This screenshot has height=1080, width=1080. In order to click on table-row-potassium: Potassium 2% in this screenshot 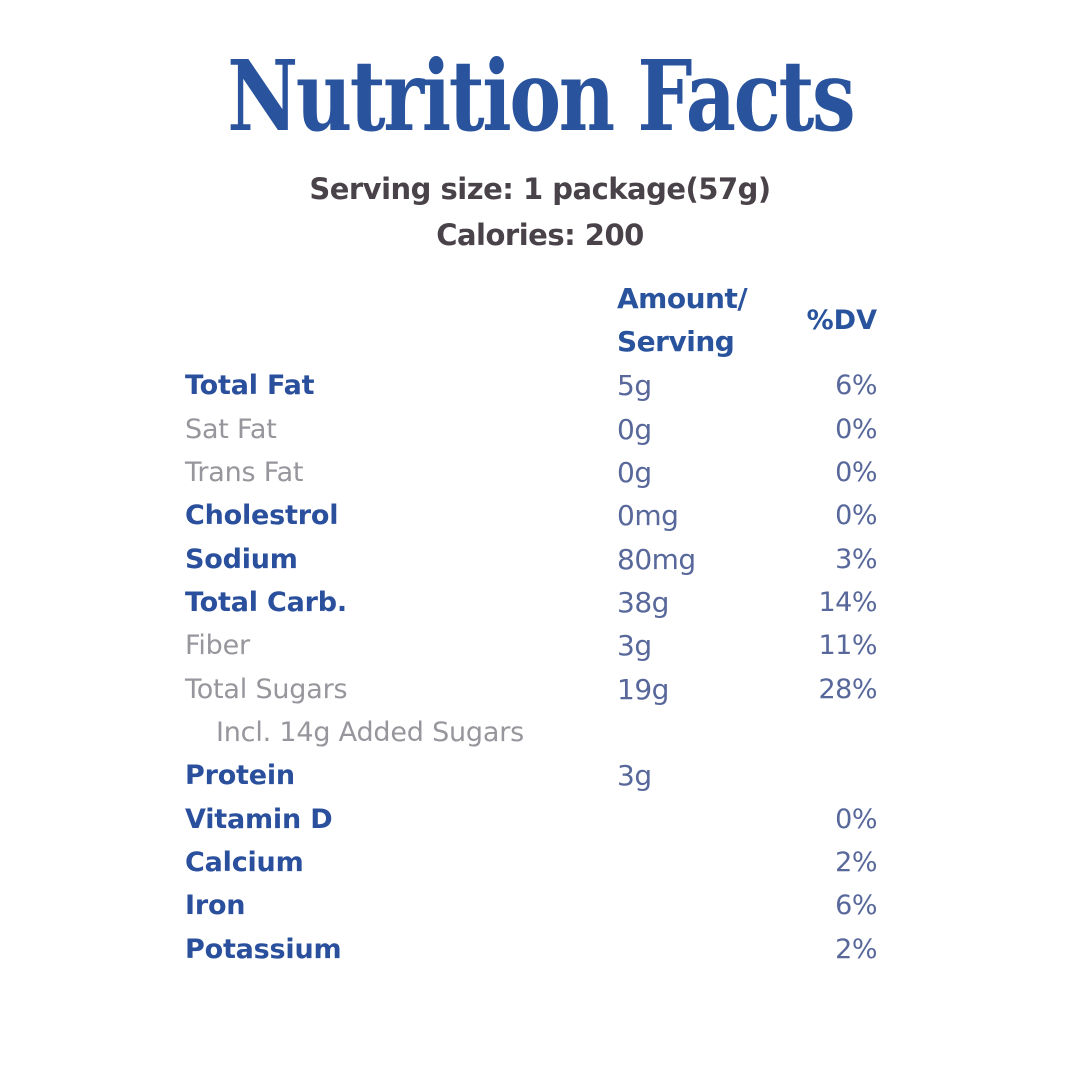, I will do `click(531, 948)`.